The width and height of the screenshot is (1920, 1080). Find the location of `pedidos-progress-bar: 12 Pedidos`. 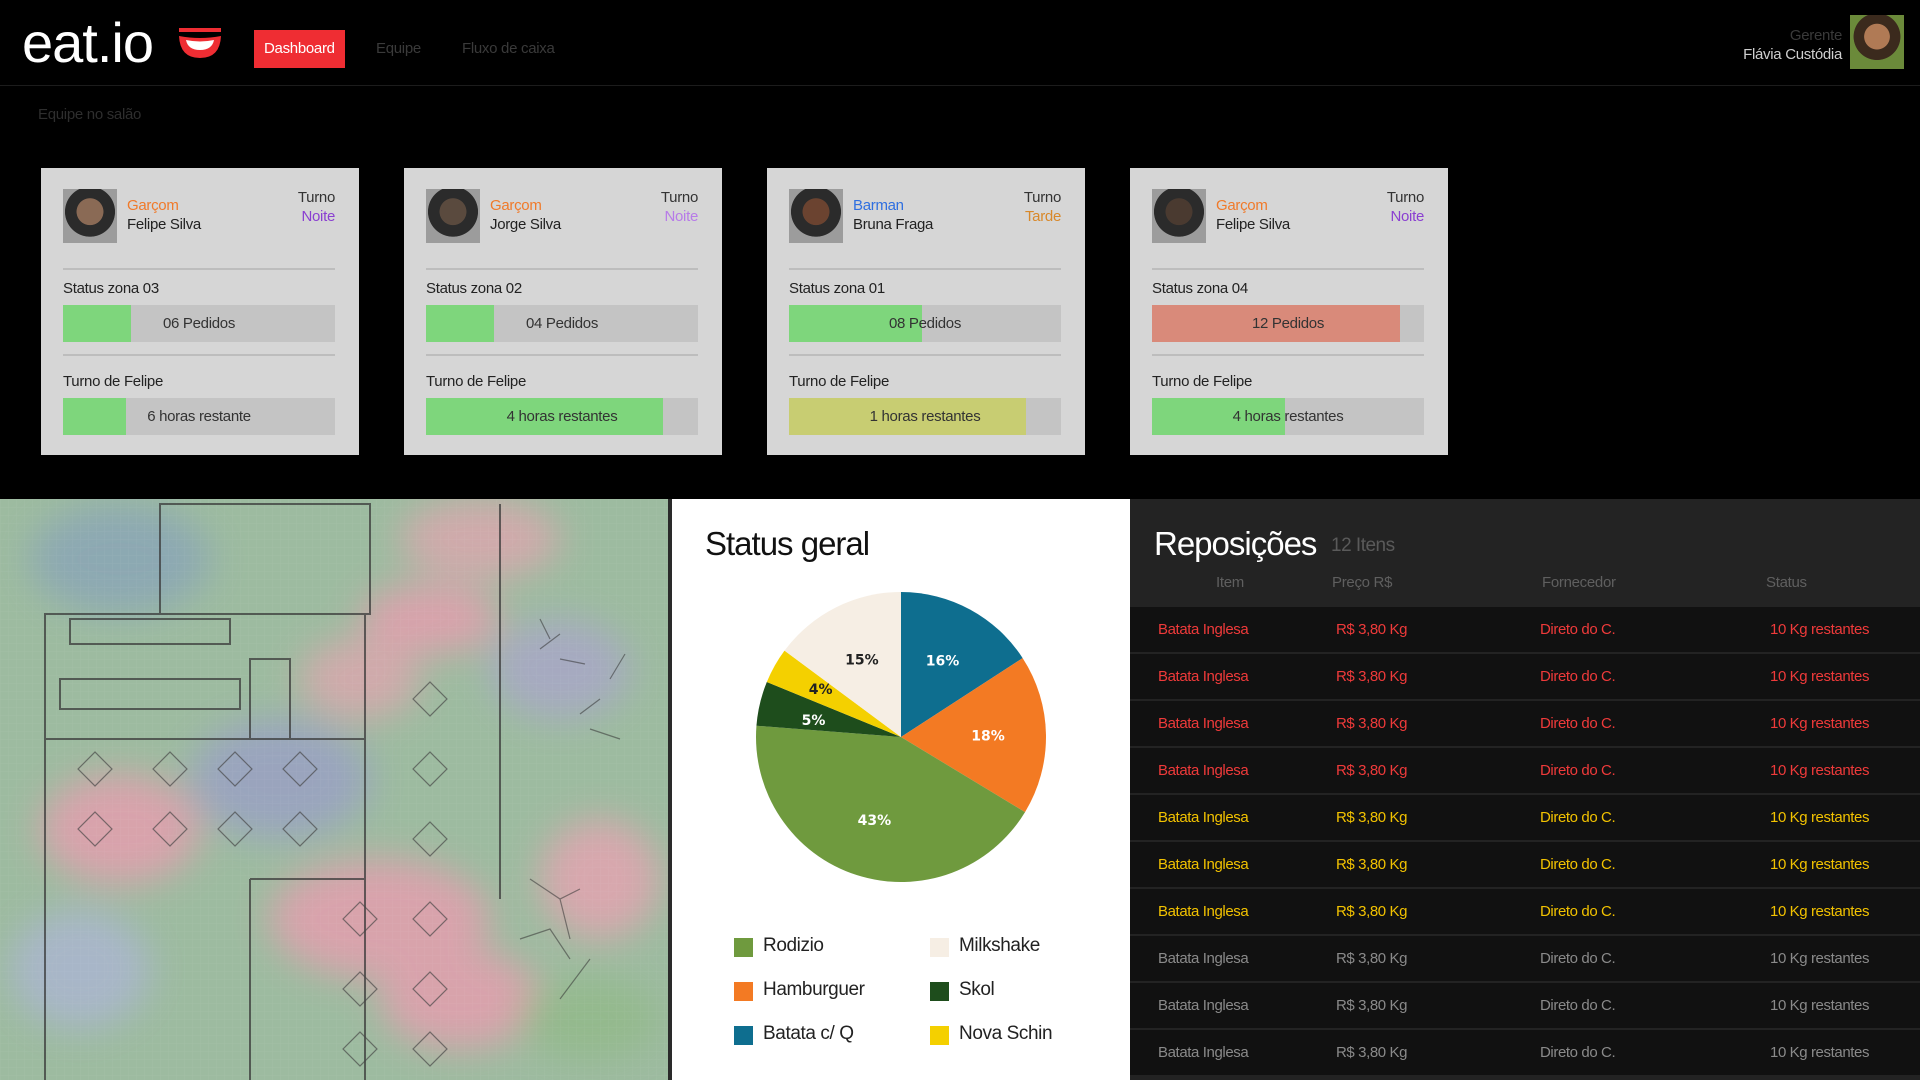

pedidos-progress-bar: 12 Pedidos is located at coordinates (1288, 323).